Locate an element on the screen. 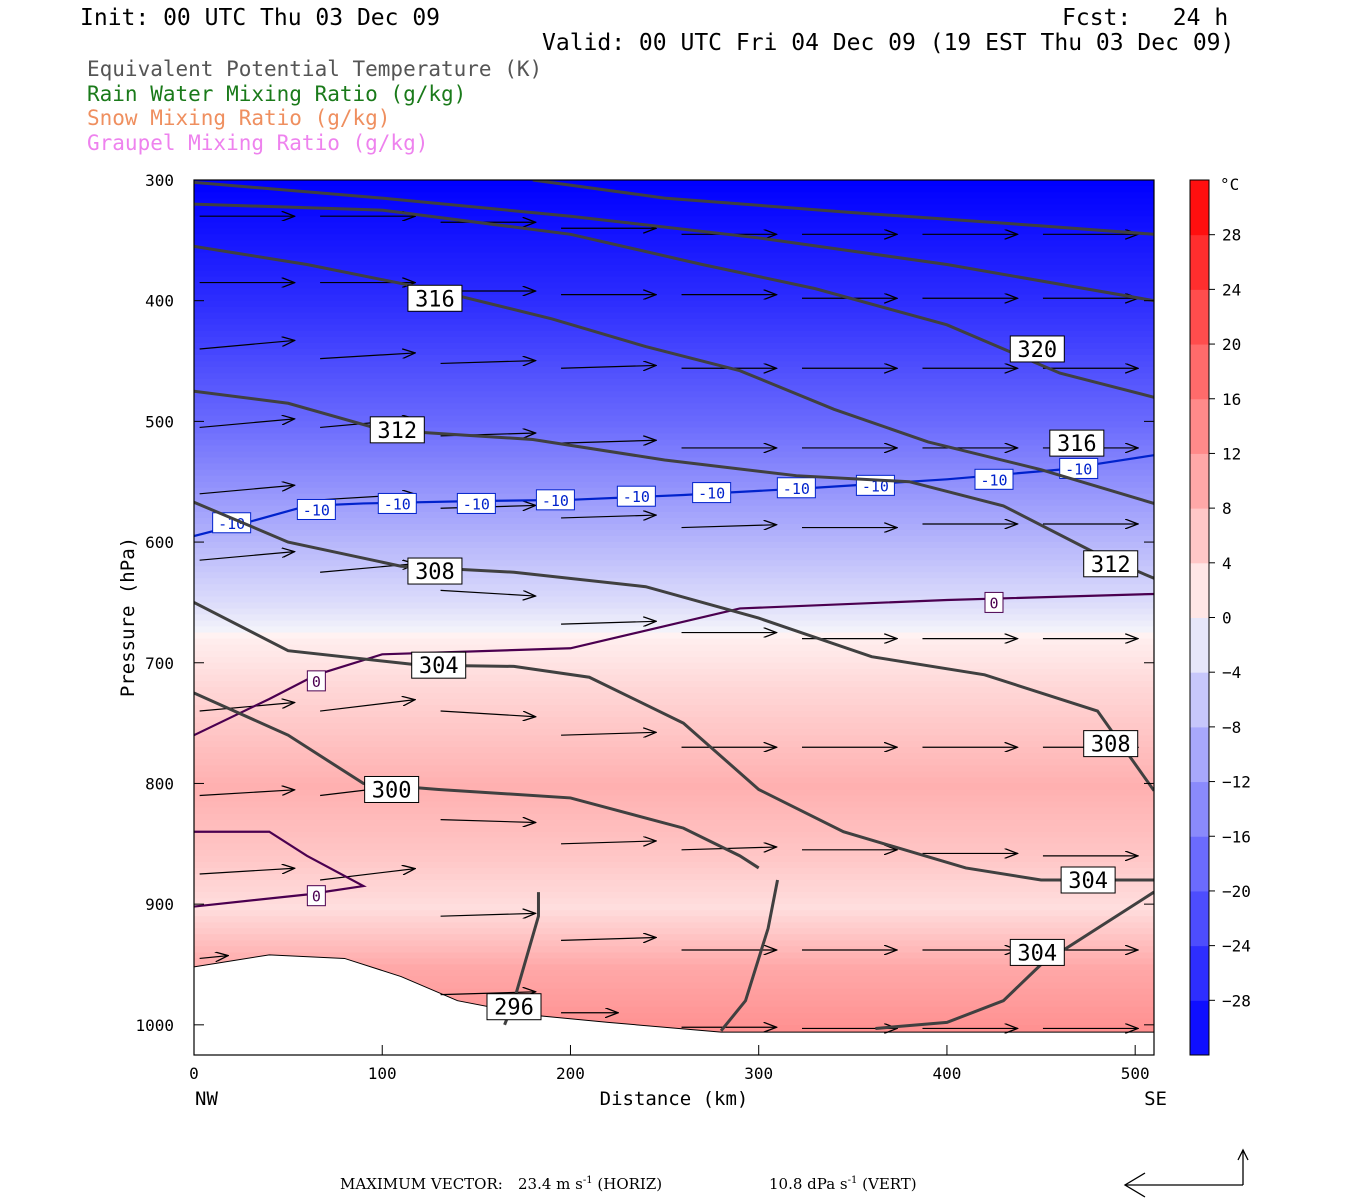 The image size is (1350, 1200). colorbar-tick-label: 4 is located at coordinates (1227, 563).